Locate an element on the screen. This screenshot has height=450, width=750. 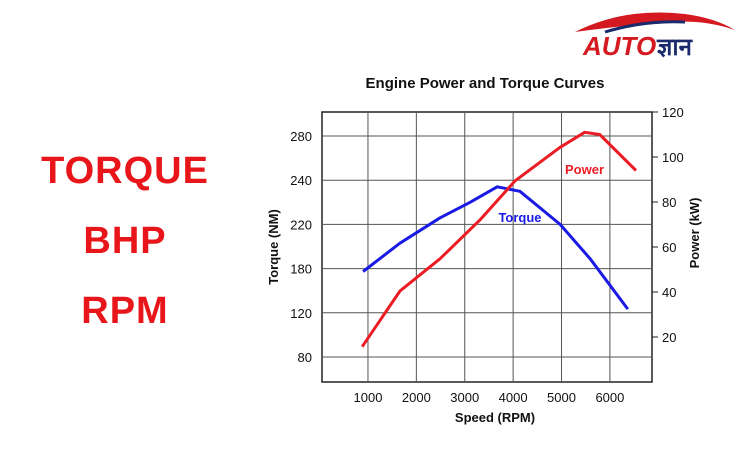
logo-script: ज्ञान is located at coordinates (675, 47).